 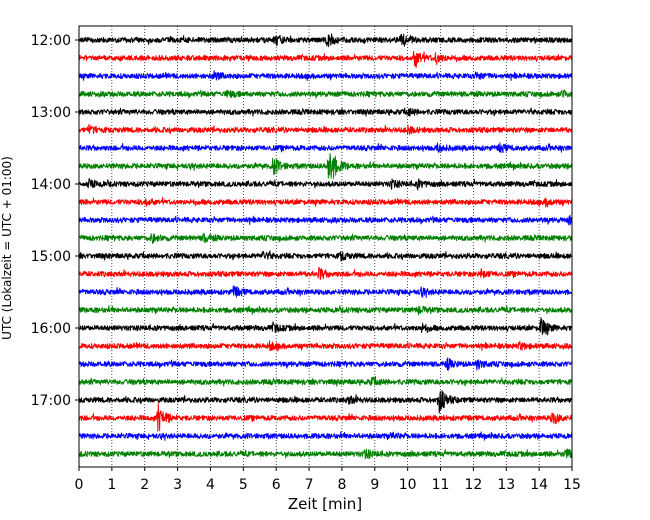 What do you see at coordinates (325, 504) in the screenshot?
I see `x-axis-label: Zeit [min]` at bounding box center [325, 504].